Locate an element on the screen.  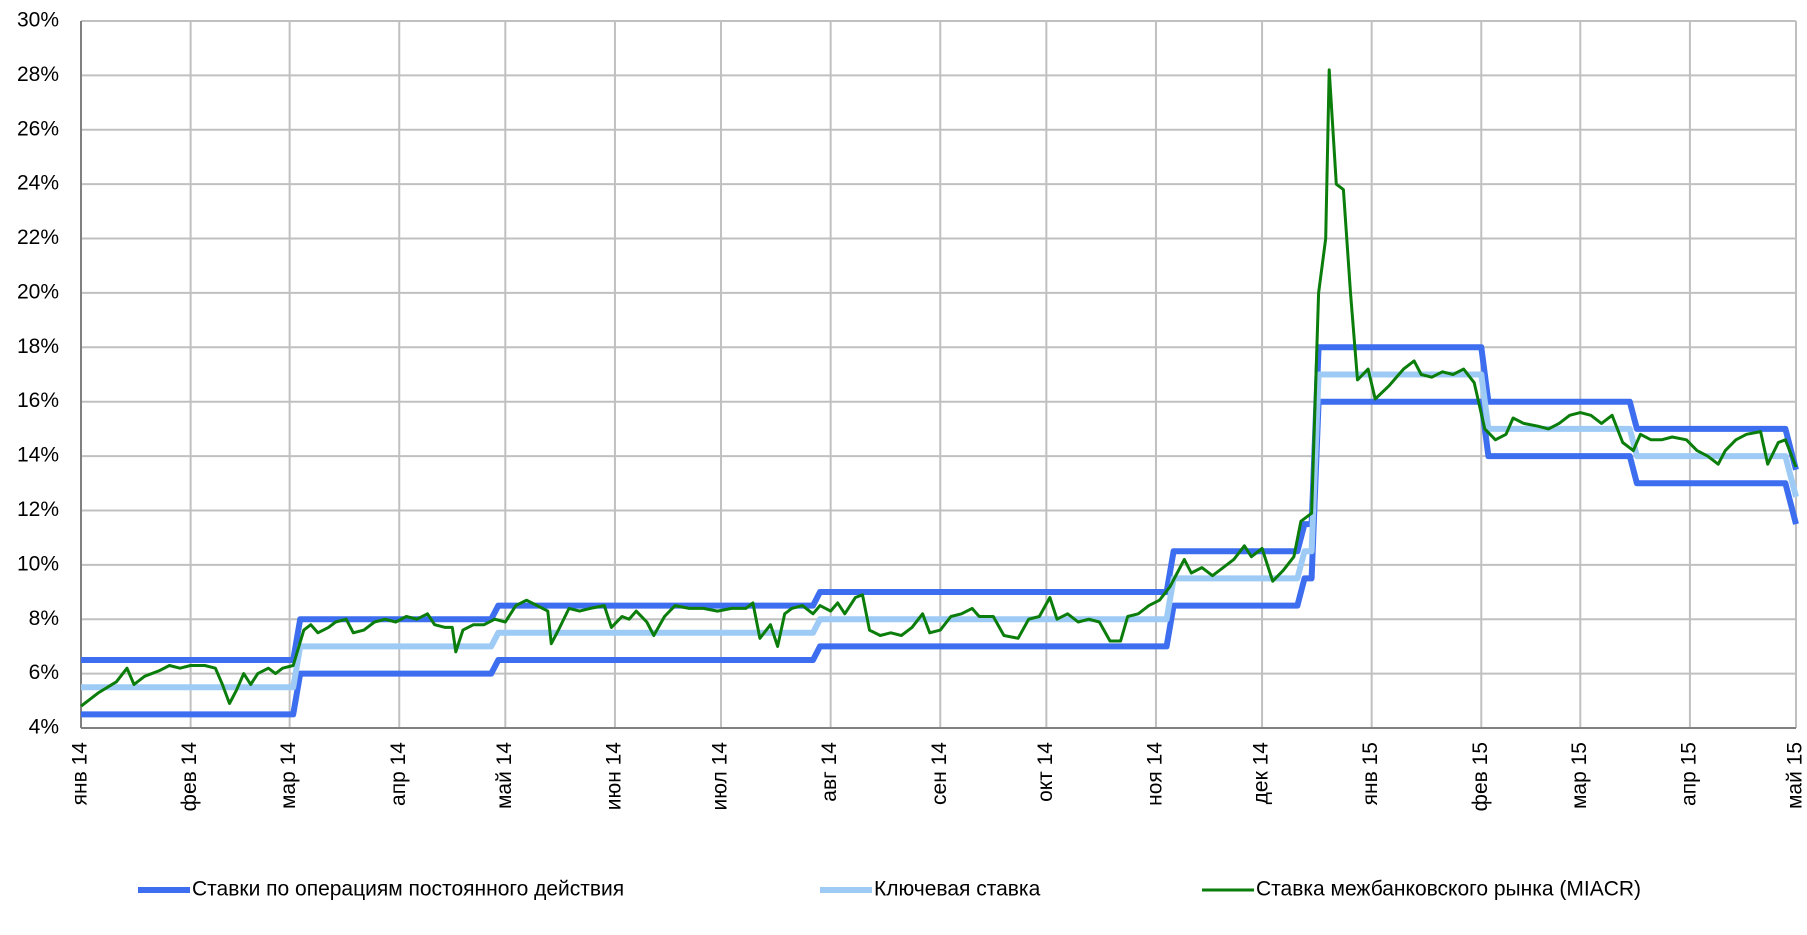
x-tick-label: мар 14 is located at coordinates (288, 775).